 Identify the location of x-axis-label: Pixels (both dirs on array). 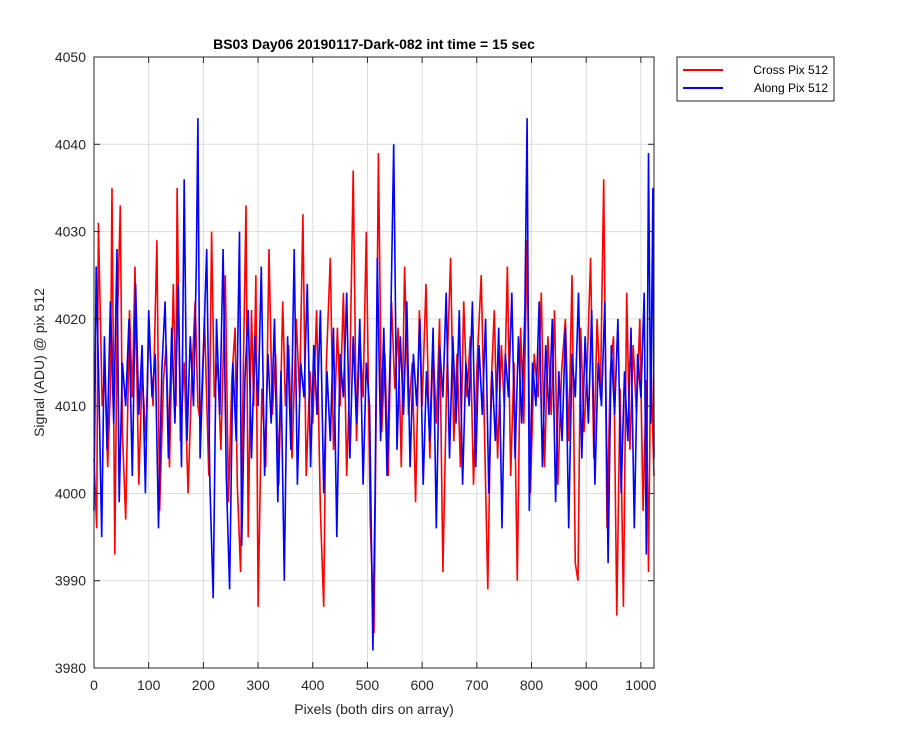
(374, 709).